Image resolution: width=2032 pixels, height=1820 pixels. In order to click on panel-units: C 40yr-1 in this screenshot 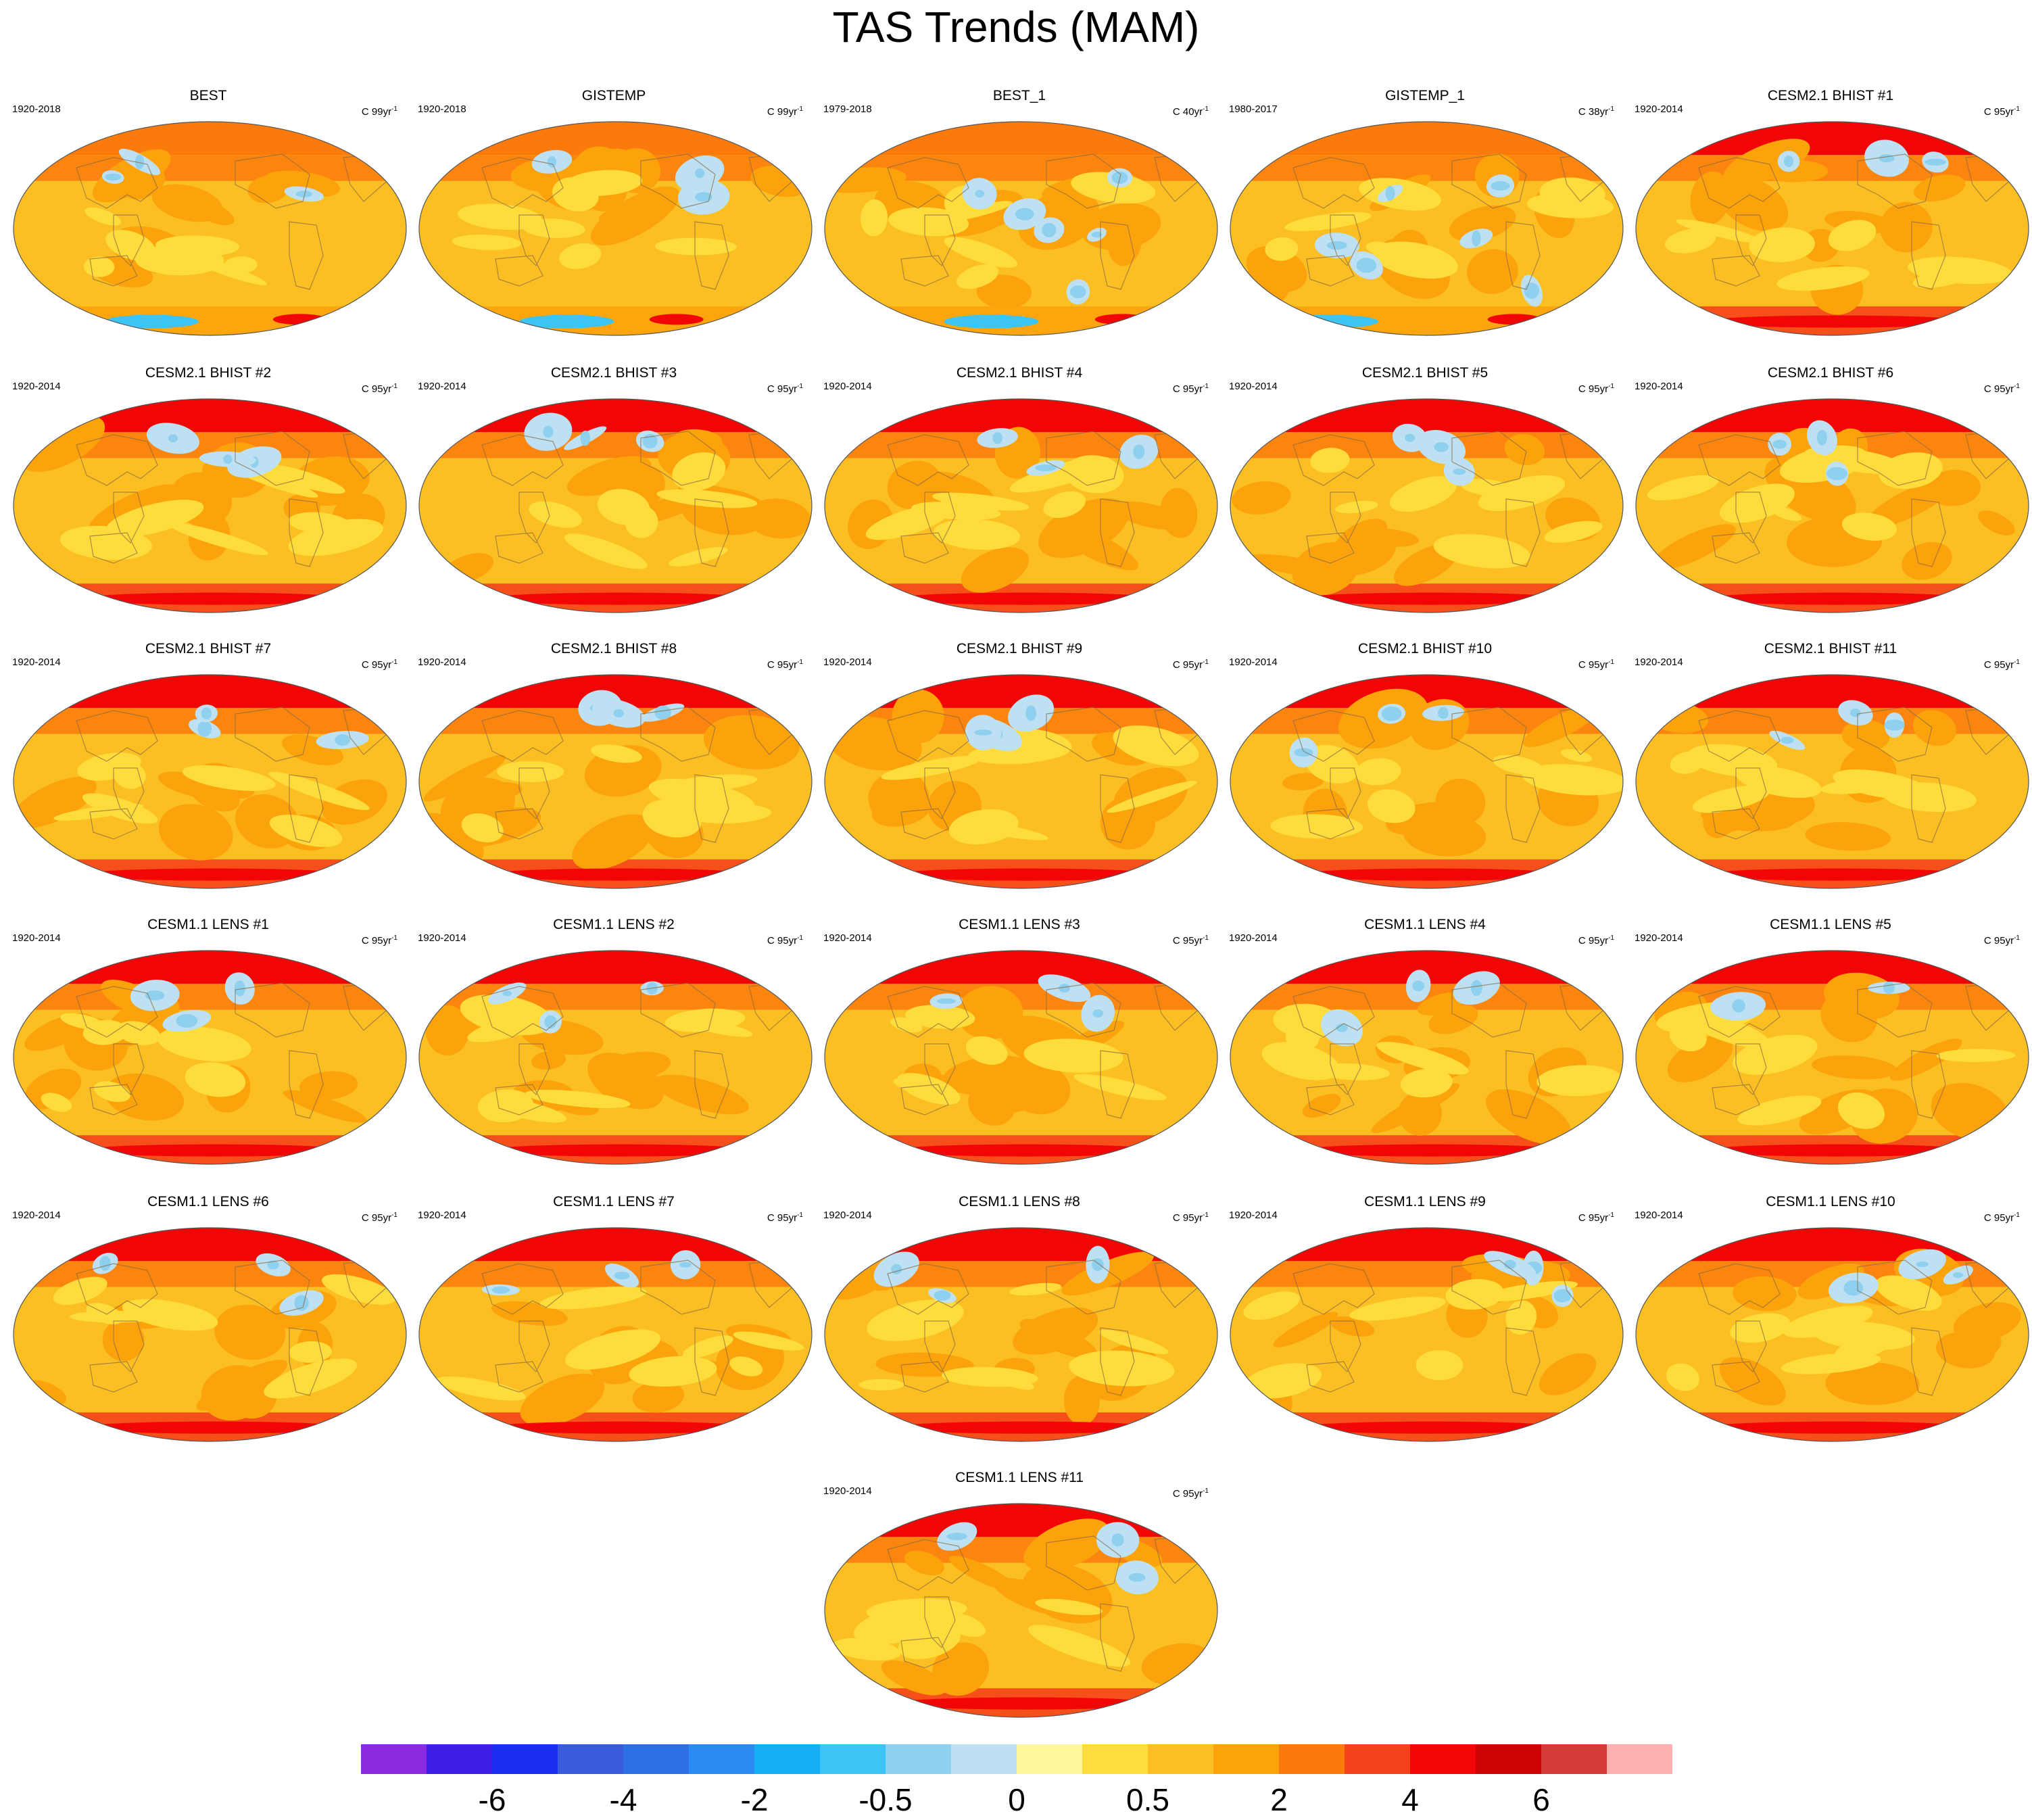, I will do `click(1191, 111)`.